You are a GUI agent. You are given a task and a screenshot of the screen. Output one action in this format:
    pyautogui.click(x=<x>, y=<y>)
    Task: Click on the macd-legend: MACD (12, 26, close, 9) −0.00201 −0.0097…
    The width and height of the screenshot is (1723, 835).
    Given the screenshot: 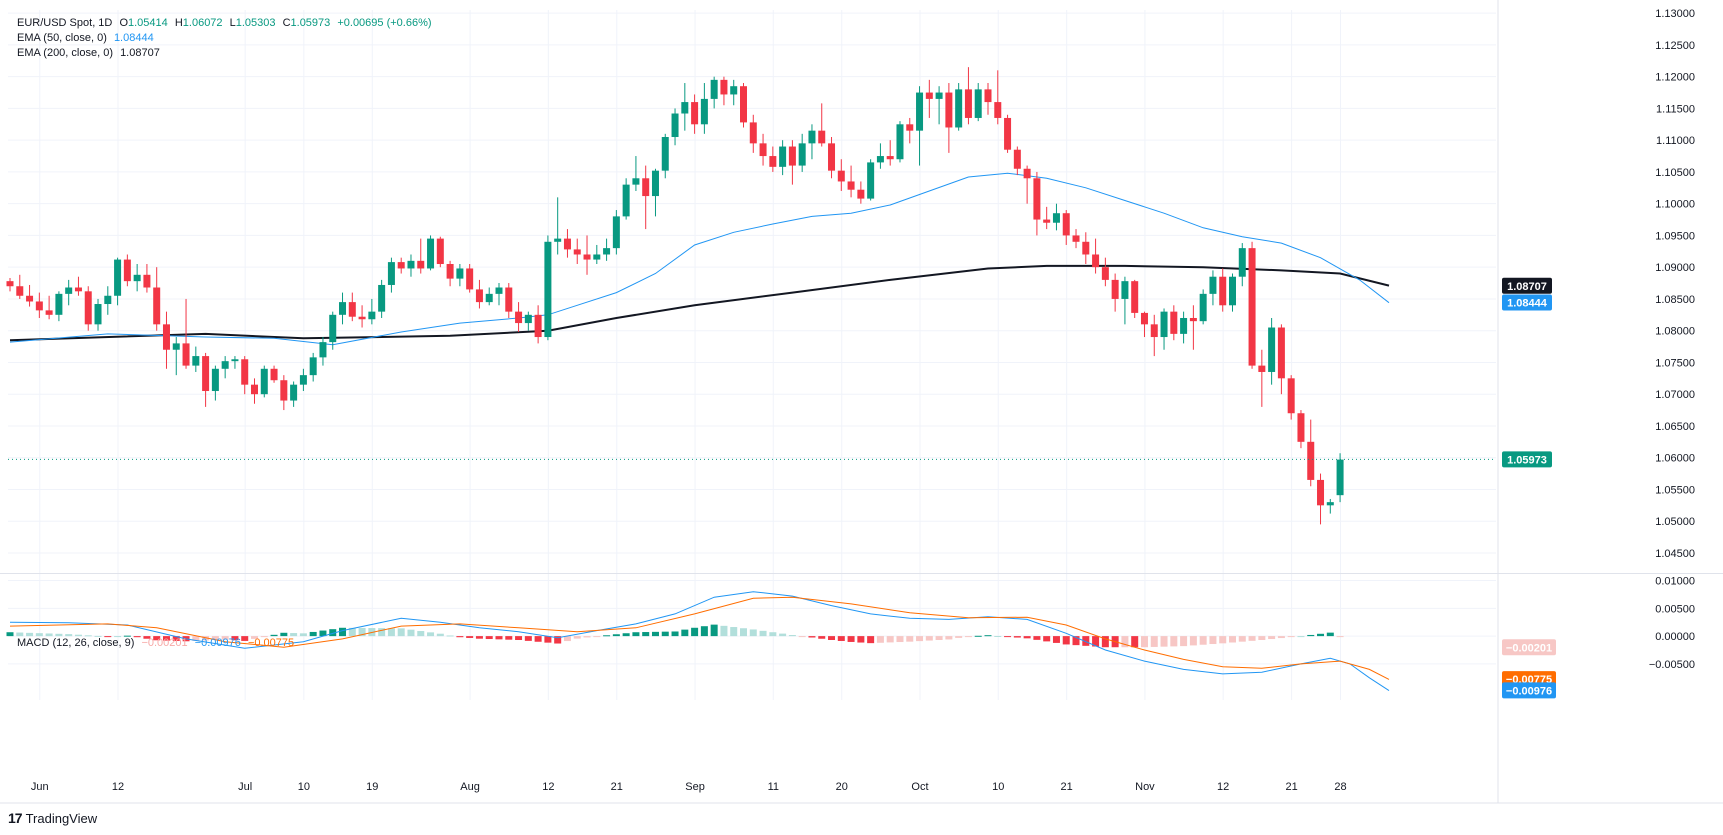 What is the action you would take?
    pyautogui.click(x=157, y=643)
    